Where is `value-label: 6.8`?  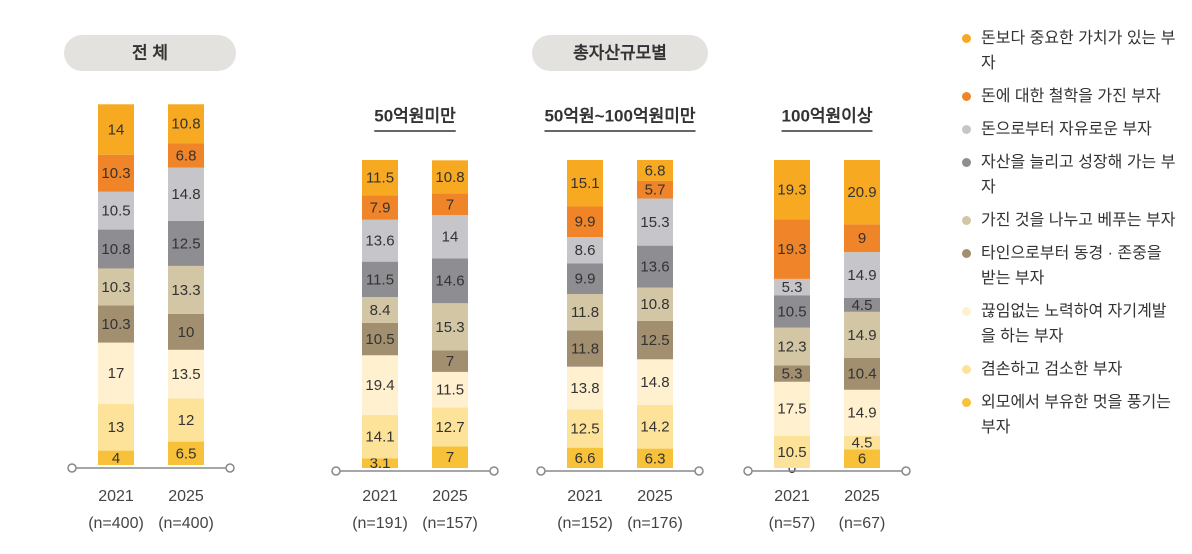
value-label: 6.8 is located at coordinates (655, 170).